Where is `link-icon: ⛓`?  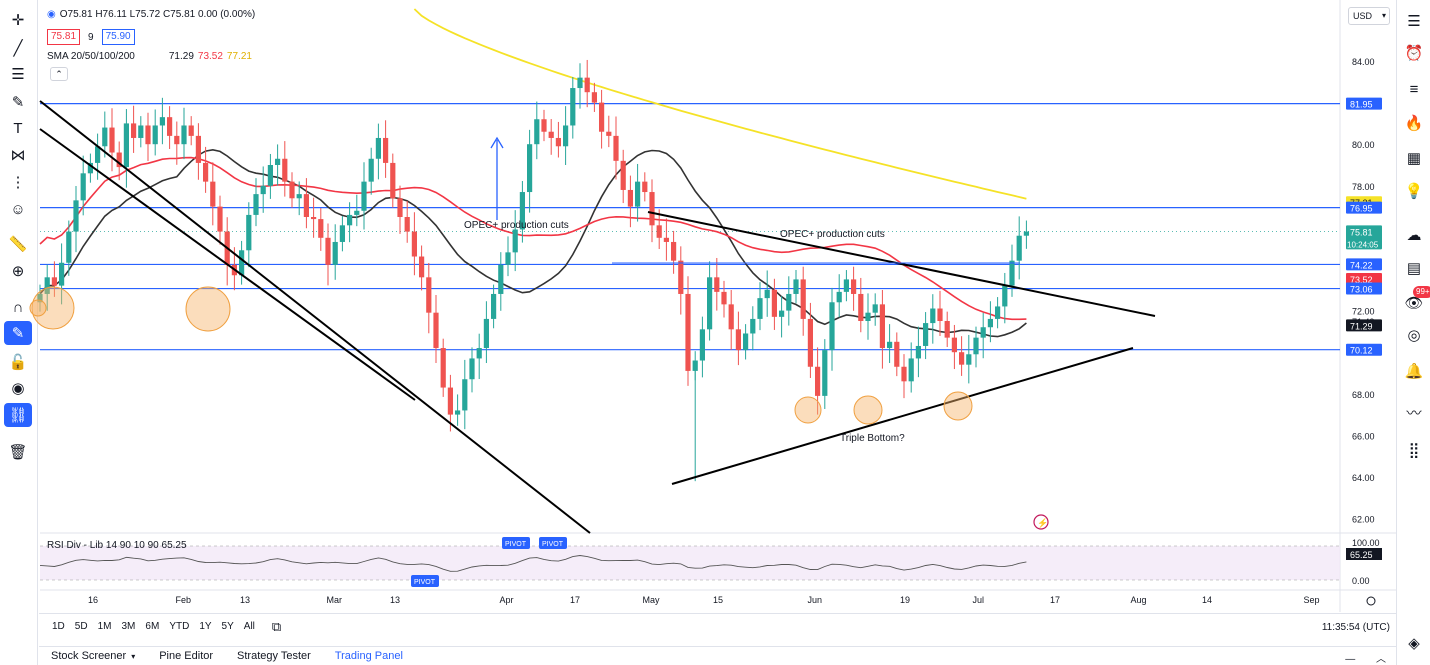 link-icon: ⛓ is located at coordinates (18, 415).